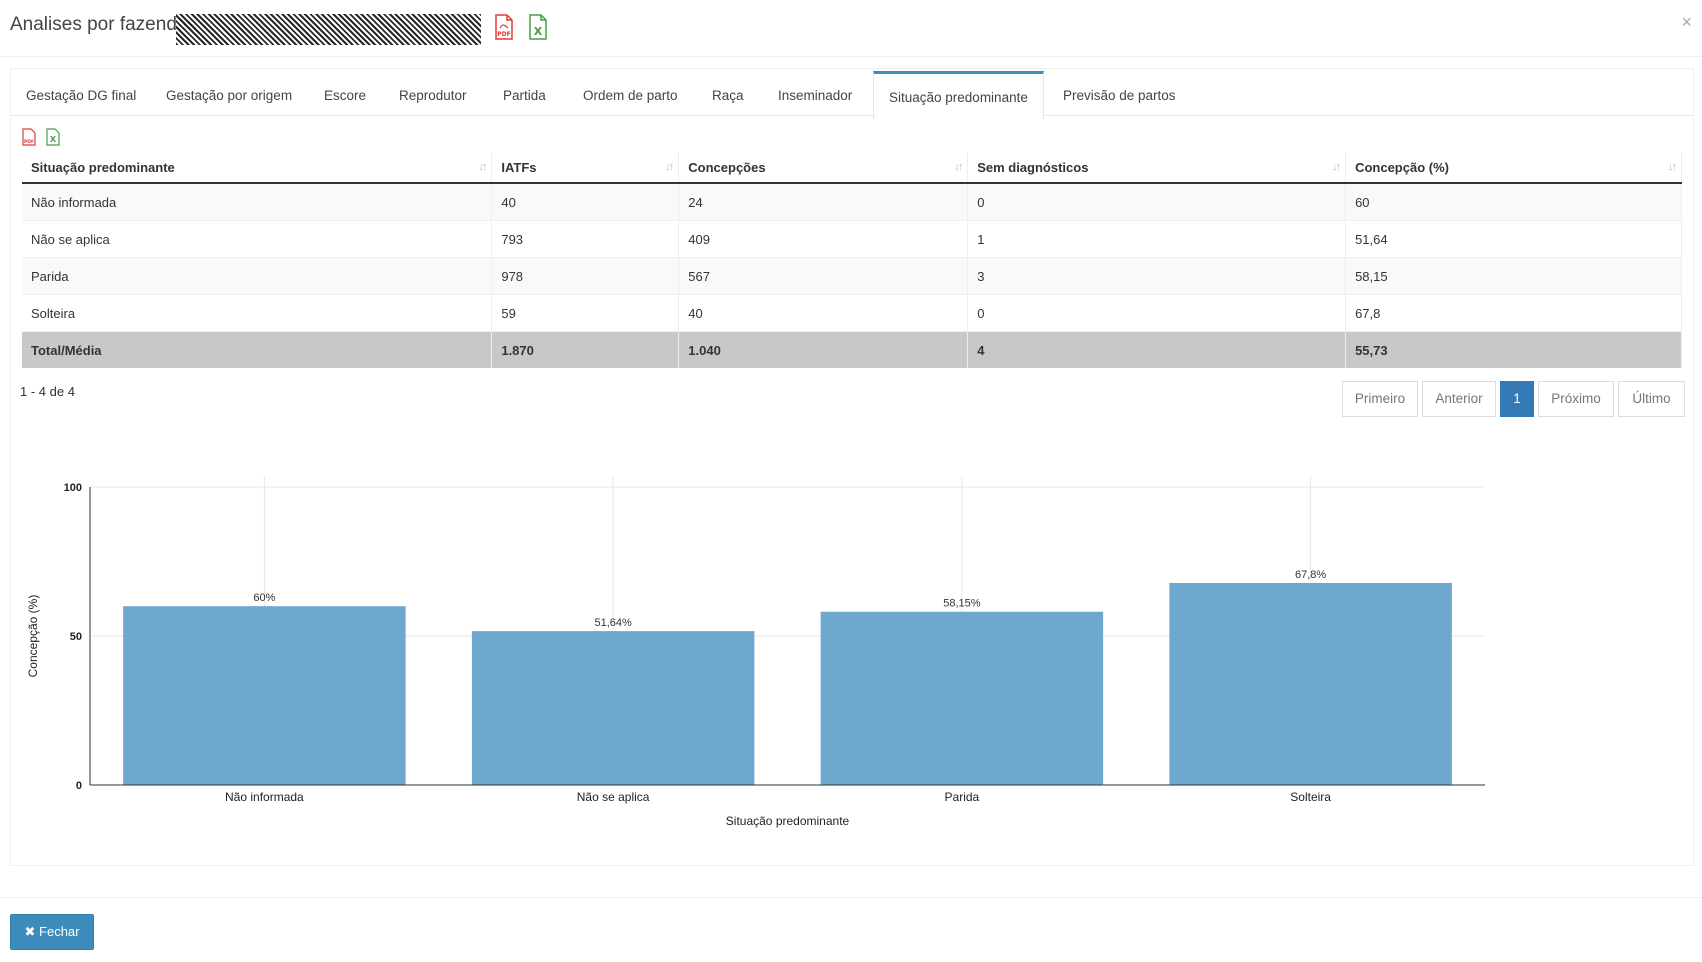 The width and height of the screenshot is (1702, 962). Describe the element at coordinates (504, 27) in the screenshot. I see `pdf-file-icon: PDF` at that location.